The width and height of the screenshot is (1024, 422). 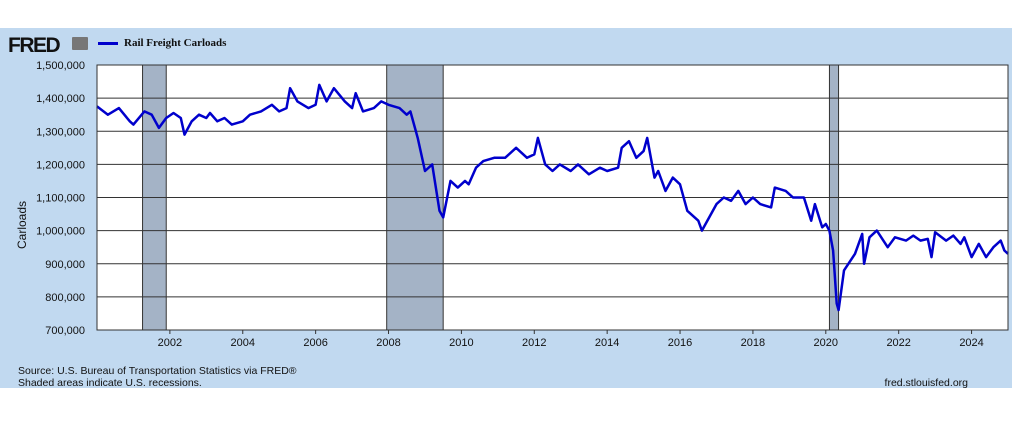 I want to click on fred-logo: FRED, so click(x=34, y=45).